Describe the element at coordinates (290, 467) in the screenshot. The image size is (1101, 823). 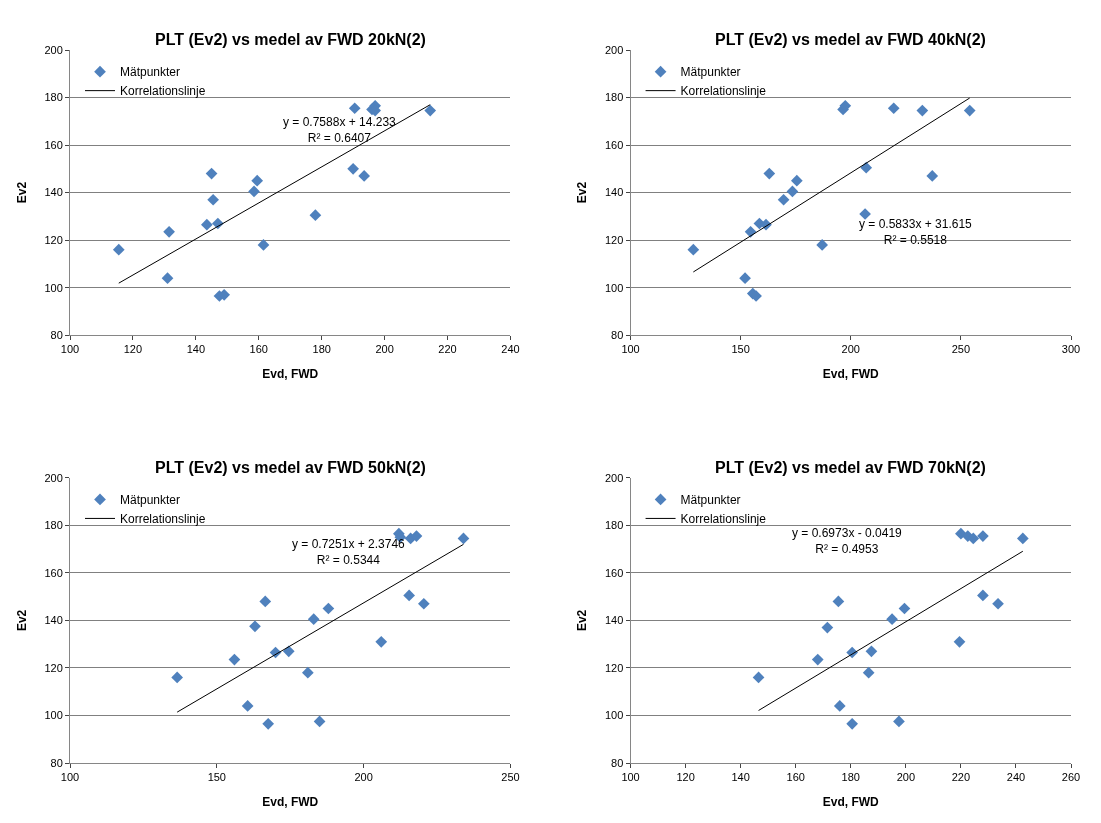
I see `chart-title: PLT (Ev2) vs medel av FWD 50kN(2)` at that location.